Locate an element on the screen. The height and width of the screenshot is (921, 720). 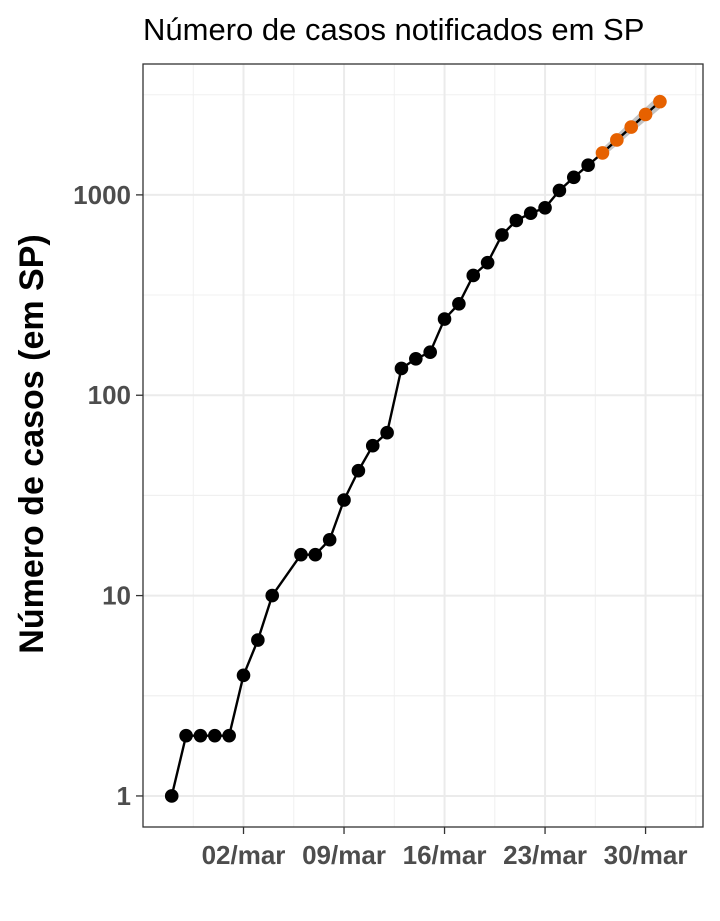
x-tick-label: 09/mar is located at coordinates (344, 855).